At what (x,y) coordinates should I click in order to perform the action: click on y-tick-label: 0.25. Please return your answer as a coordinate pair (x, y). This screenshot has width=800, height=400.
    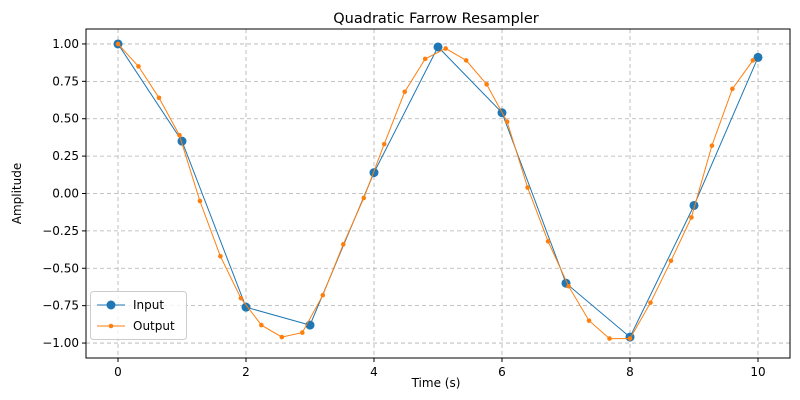
    Looking at the image, I should click on (65, 156).